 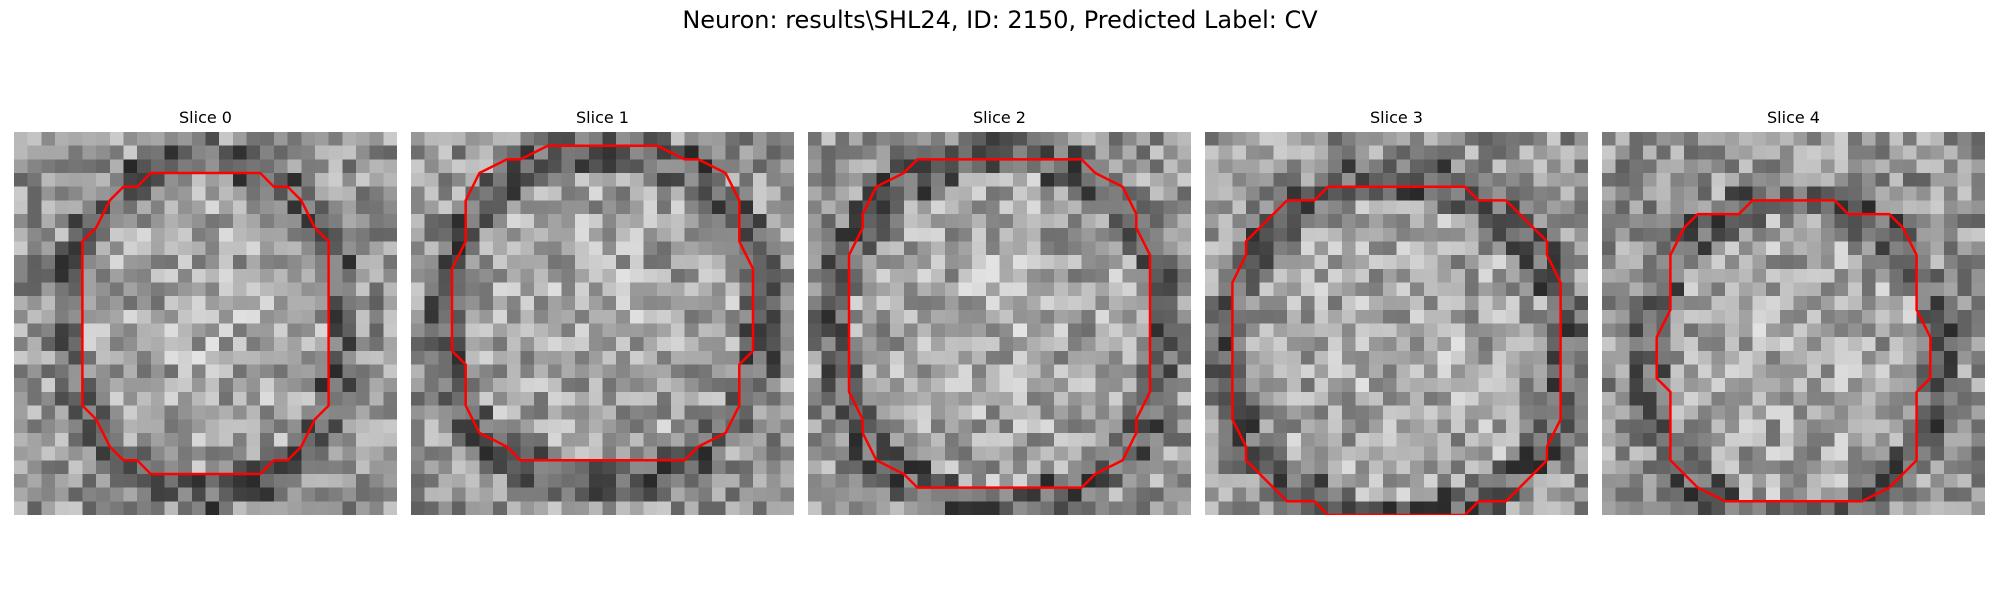 I want to click on slice-panel-1: Slice 1, so click(x=602, y=311).